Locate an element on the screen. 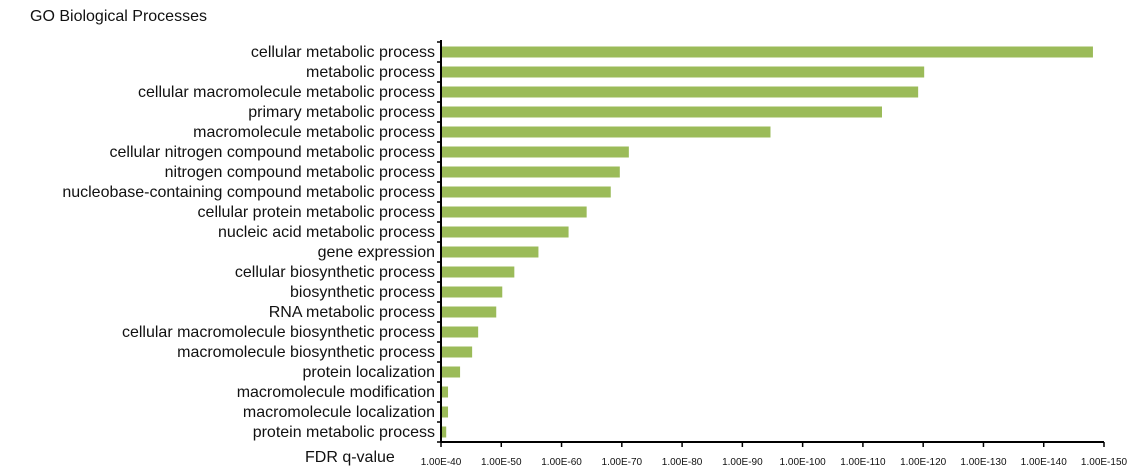 This screenshot has width=1141, height=473. x-tick-label: 1.00E-90 is located at coordinates (742, 462).